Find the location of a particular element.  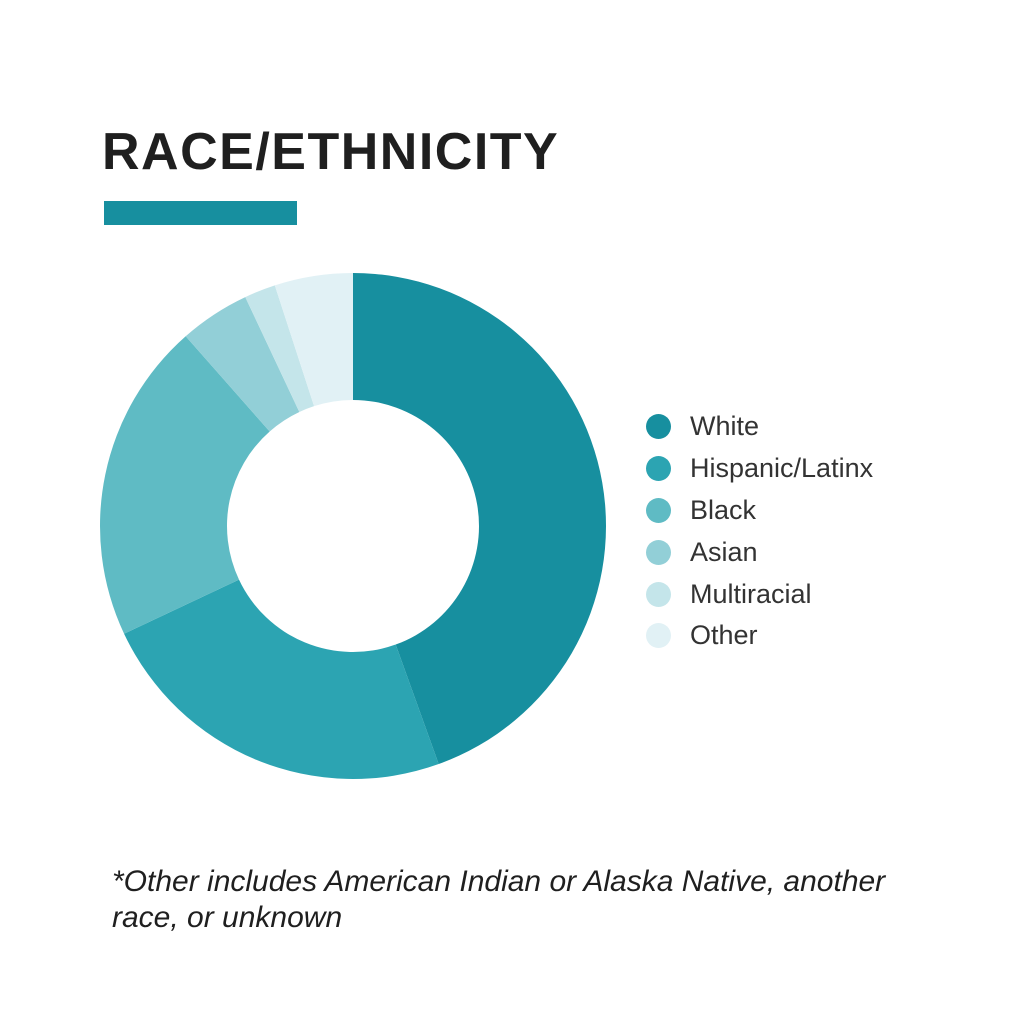

slice-other is located at coordinates (313, 340).